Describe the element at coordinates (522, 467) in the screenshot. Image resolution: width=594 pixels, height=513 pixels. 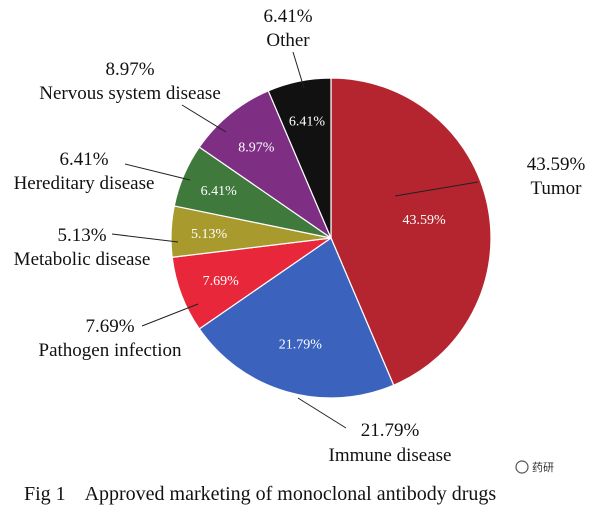
I see `watermark-icon` at that location.